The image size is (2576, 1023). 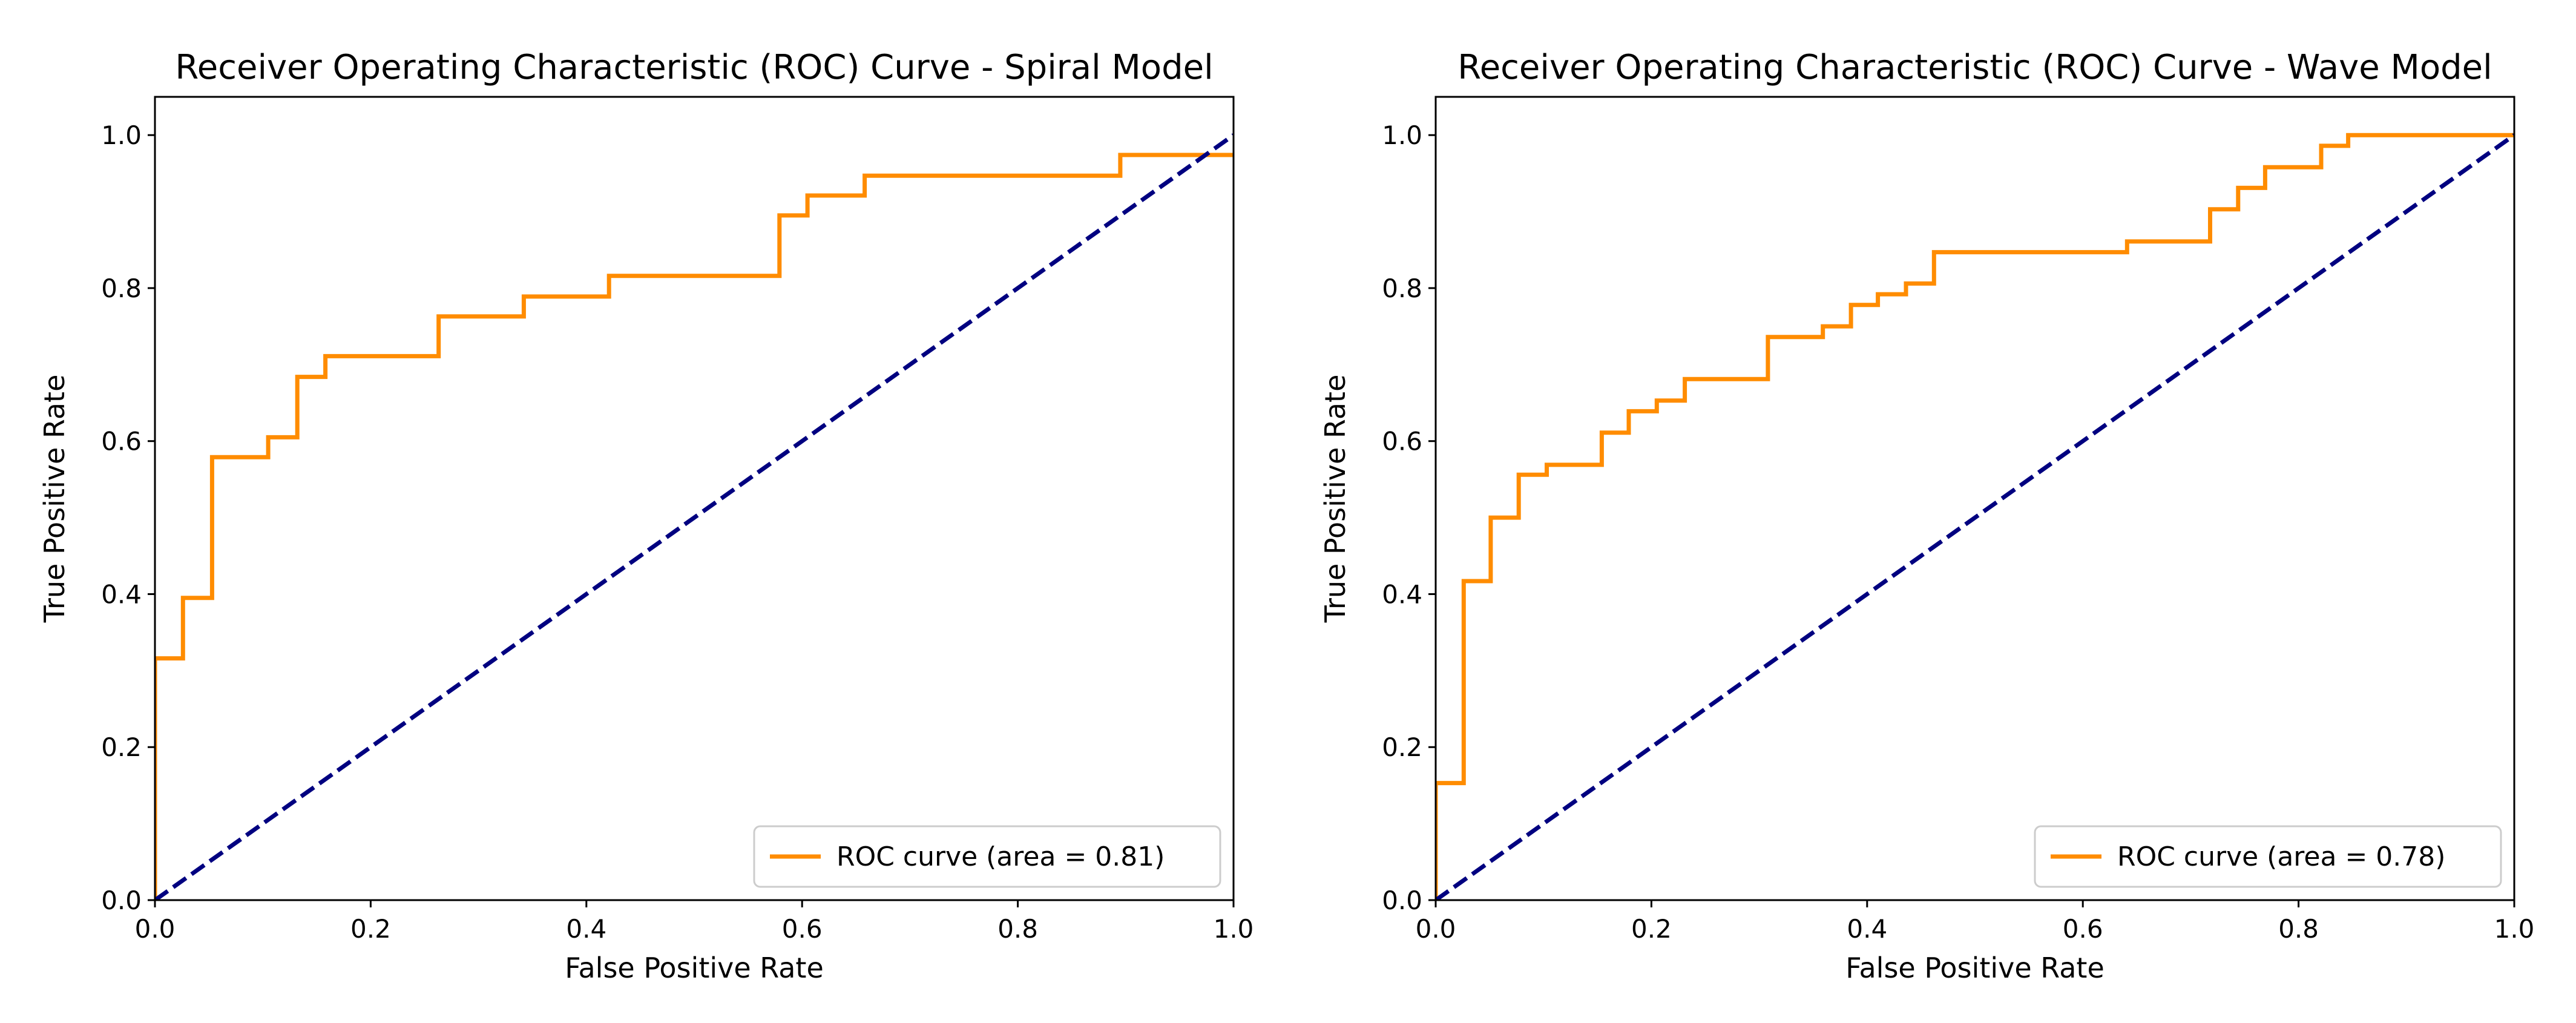 What do you see at coordinates (2281, 857) in the screenshot?
I see `legend-label: ROC curve (area = 0.78)` at bounding box center [2281, 857].